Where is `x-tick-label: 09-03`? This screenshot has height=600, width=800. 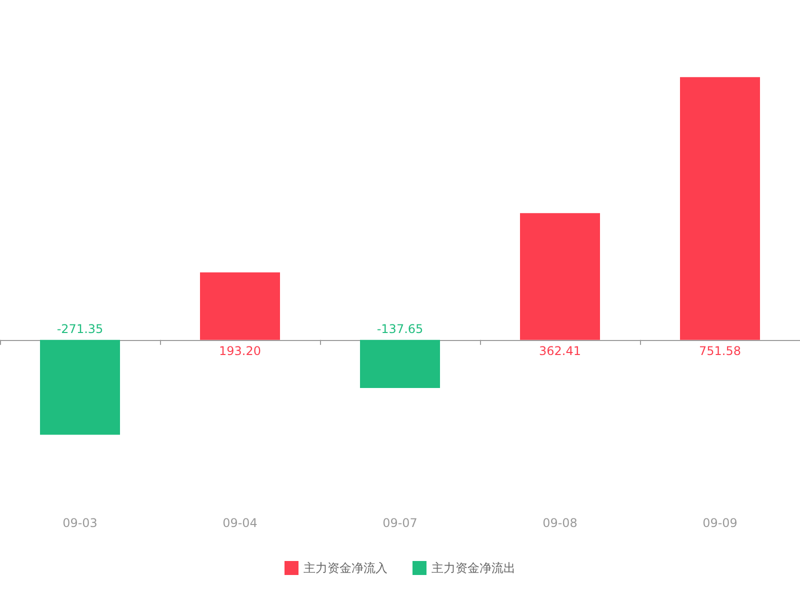
x-tick-label: 09-03 is located at coordinates (80, 523).